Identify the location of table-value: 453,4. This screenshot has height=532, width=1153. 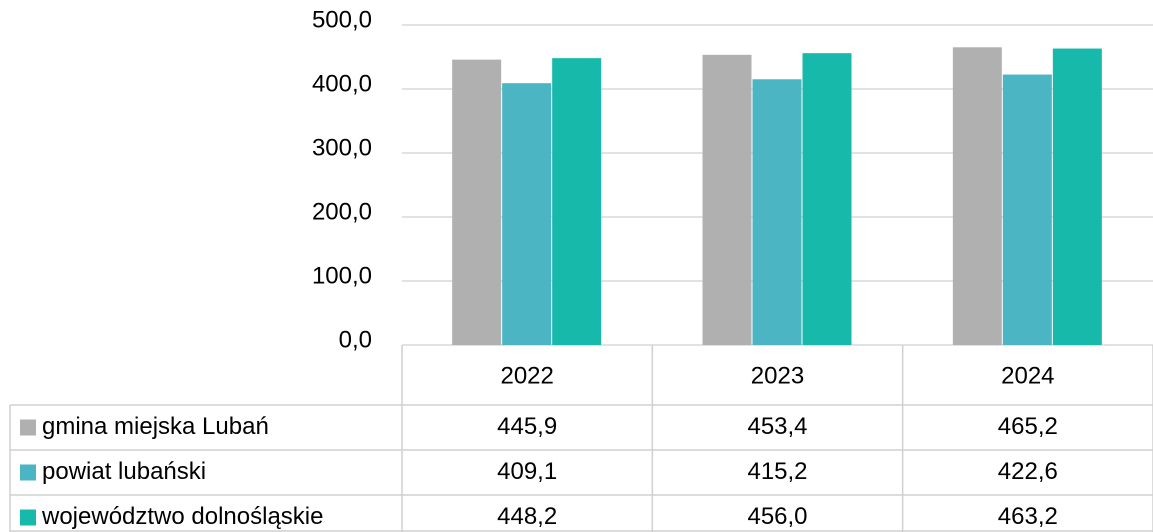
(777, 426).